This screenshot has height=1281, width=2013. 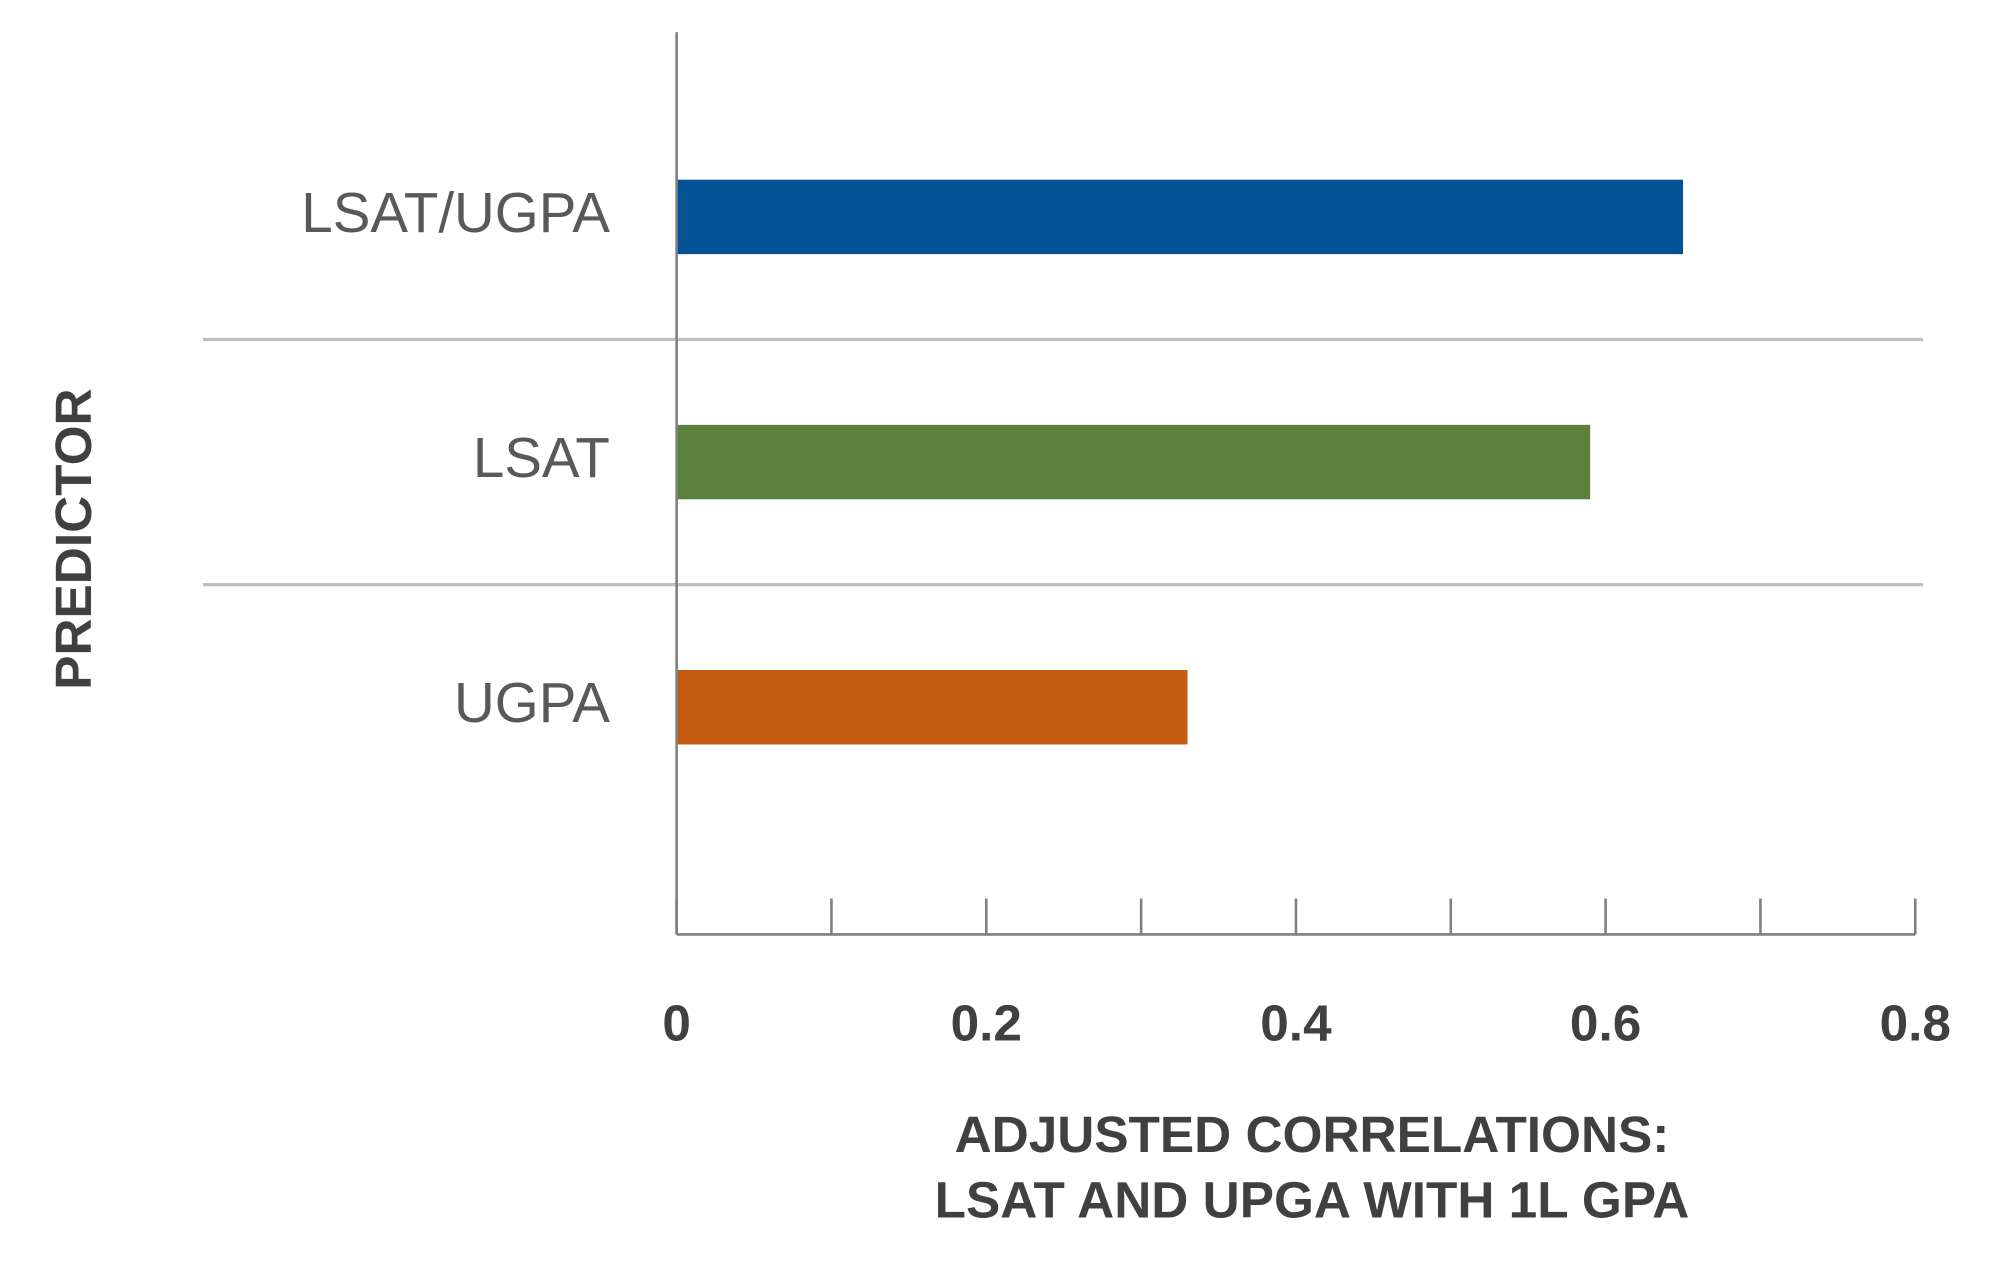 What do you see at coordinates (455, 212) in the screenshot?
I see `y-tick-label: LSAT/UGPA` at bounding box center [455, 212].